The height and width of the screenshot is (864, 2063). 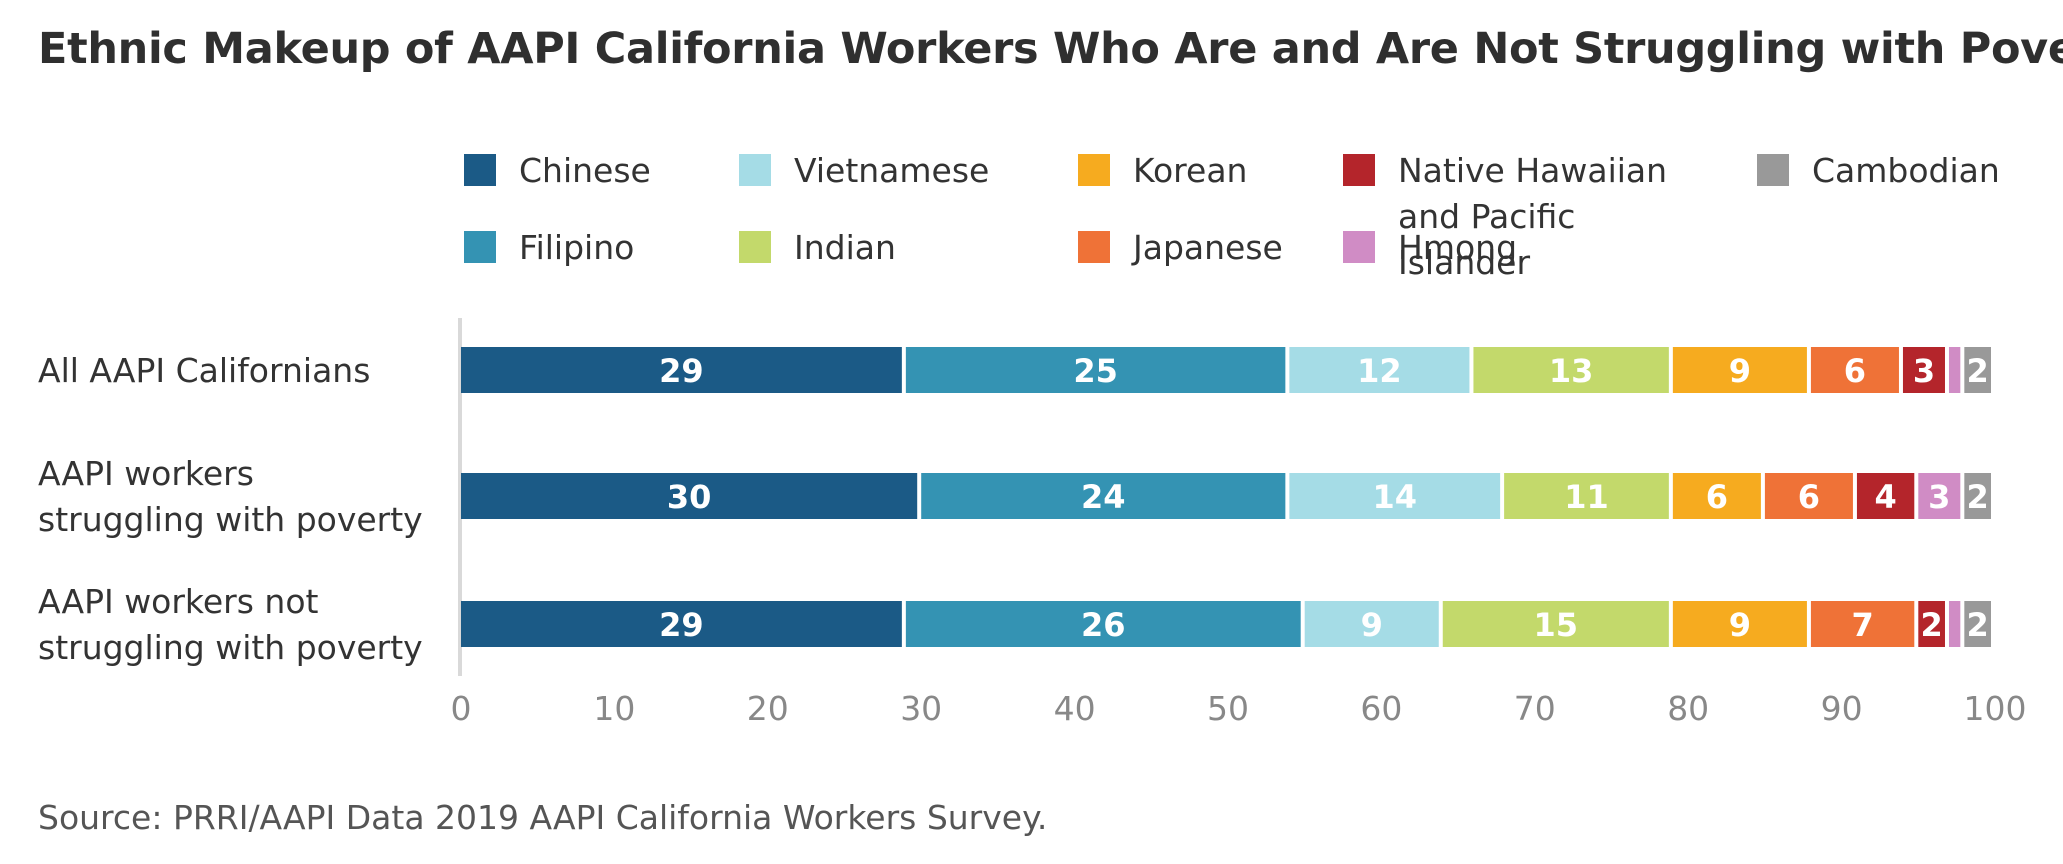 What do you see at coordinates (1359, 247) in the screenshot?
I see `legend-swatch-hmong` at bounding box center [1359, 247].